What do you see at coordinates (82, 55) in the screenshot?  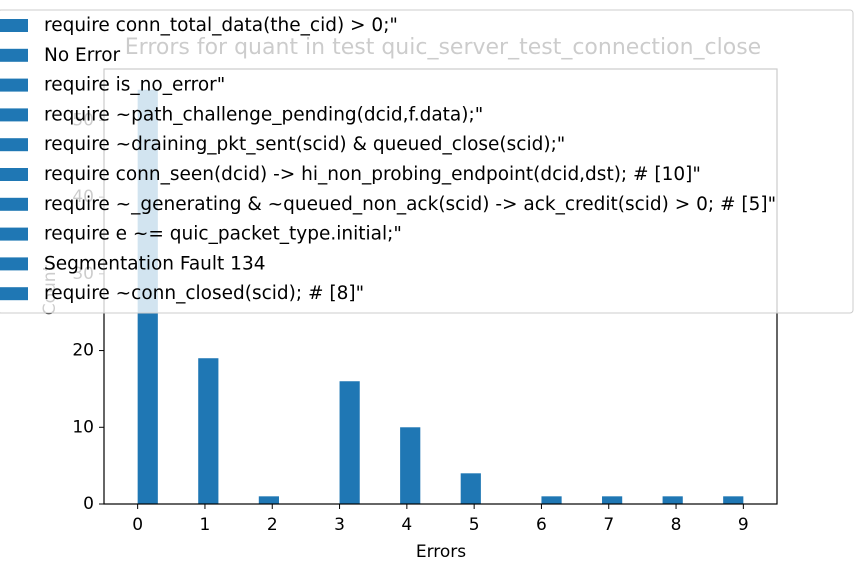 I see `legend-label: No Error` at bounding box center [82, 55].